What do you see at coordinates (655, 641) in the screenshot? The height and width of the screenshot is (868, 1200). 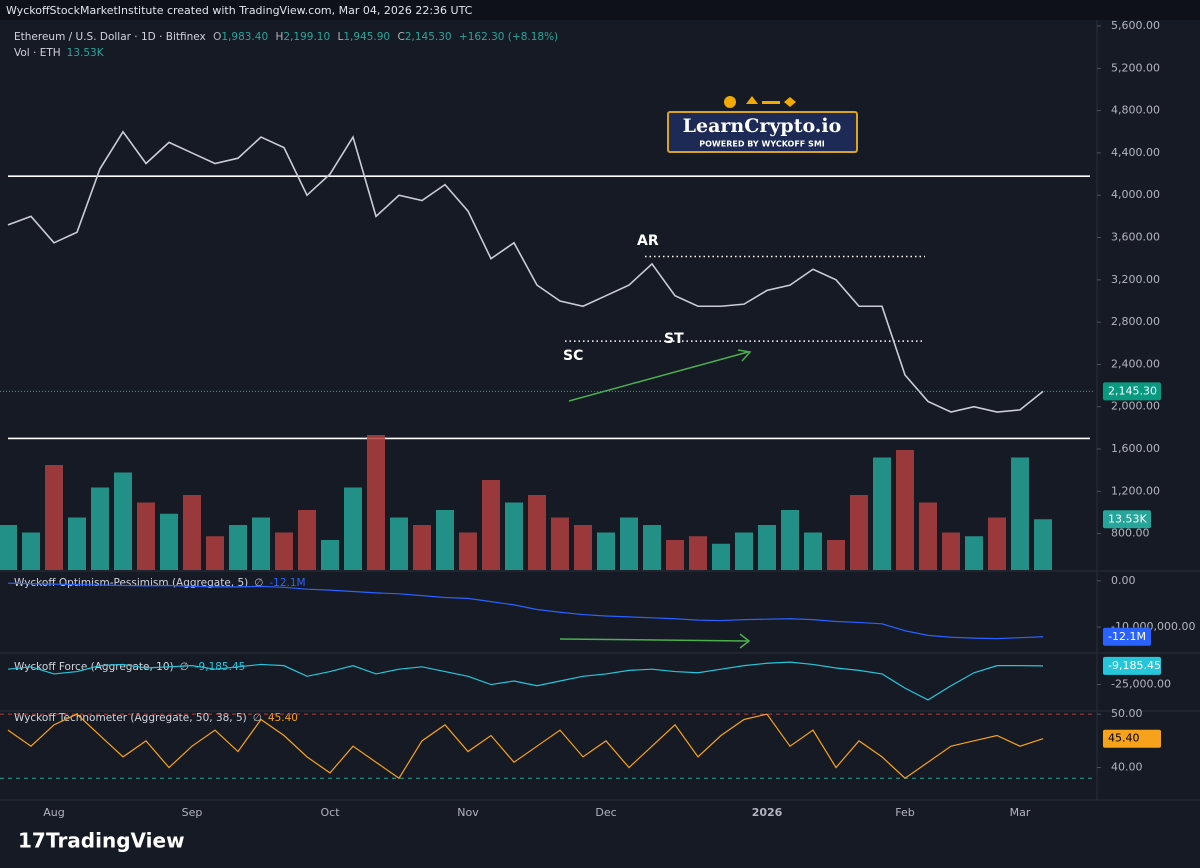 I see `trend-arrow` at bounding box center [655, 641].